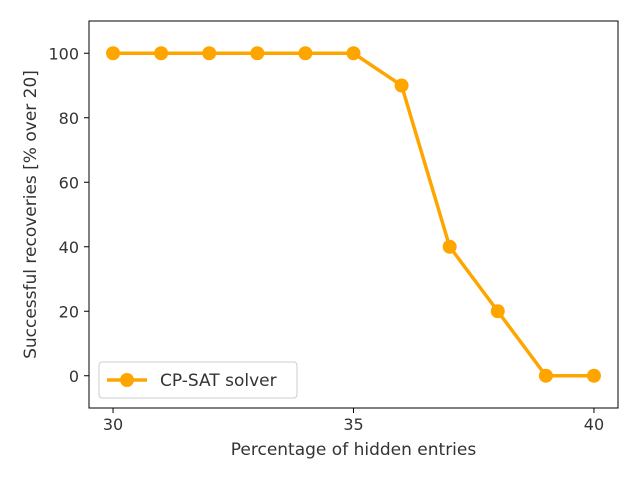  Describe the element at coordinates (63, 53) in the screenshot. I see `y-tick-label: 100` at that location.